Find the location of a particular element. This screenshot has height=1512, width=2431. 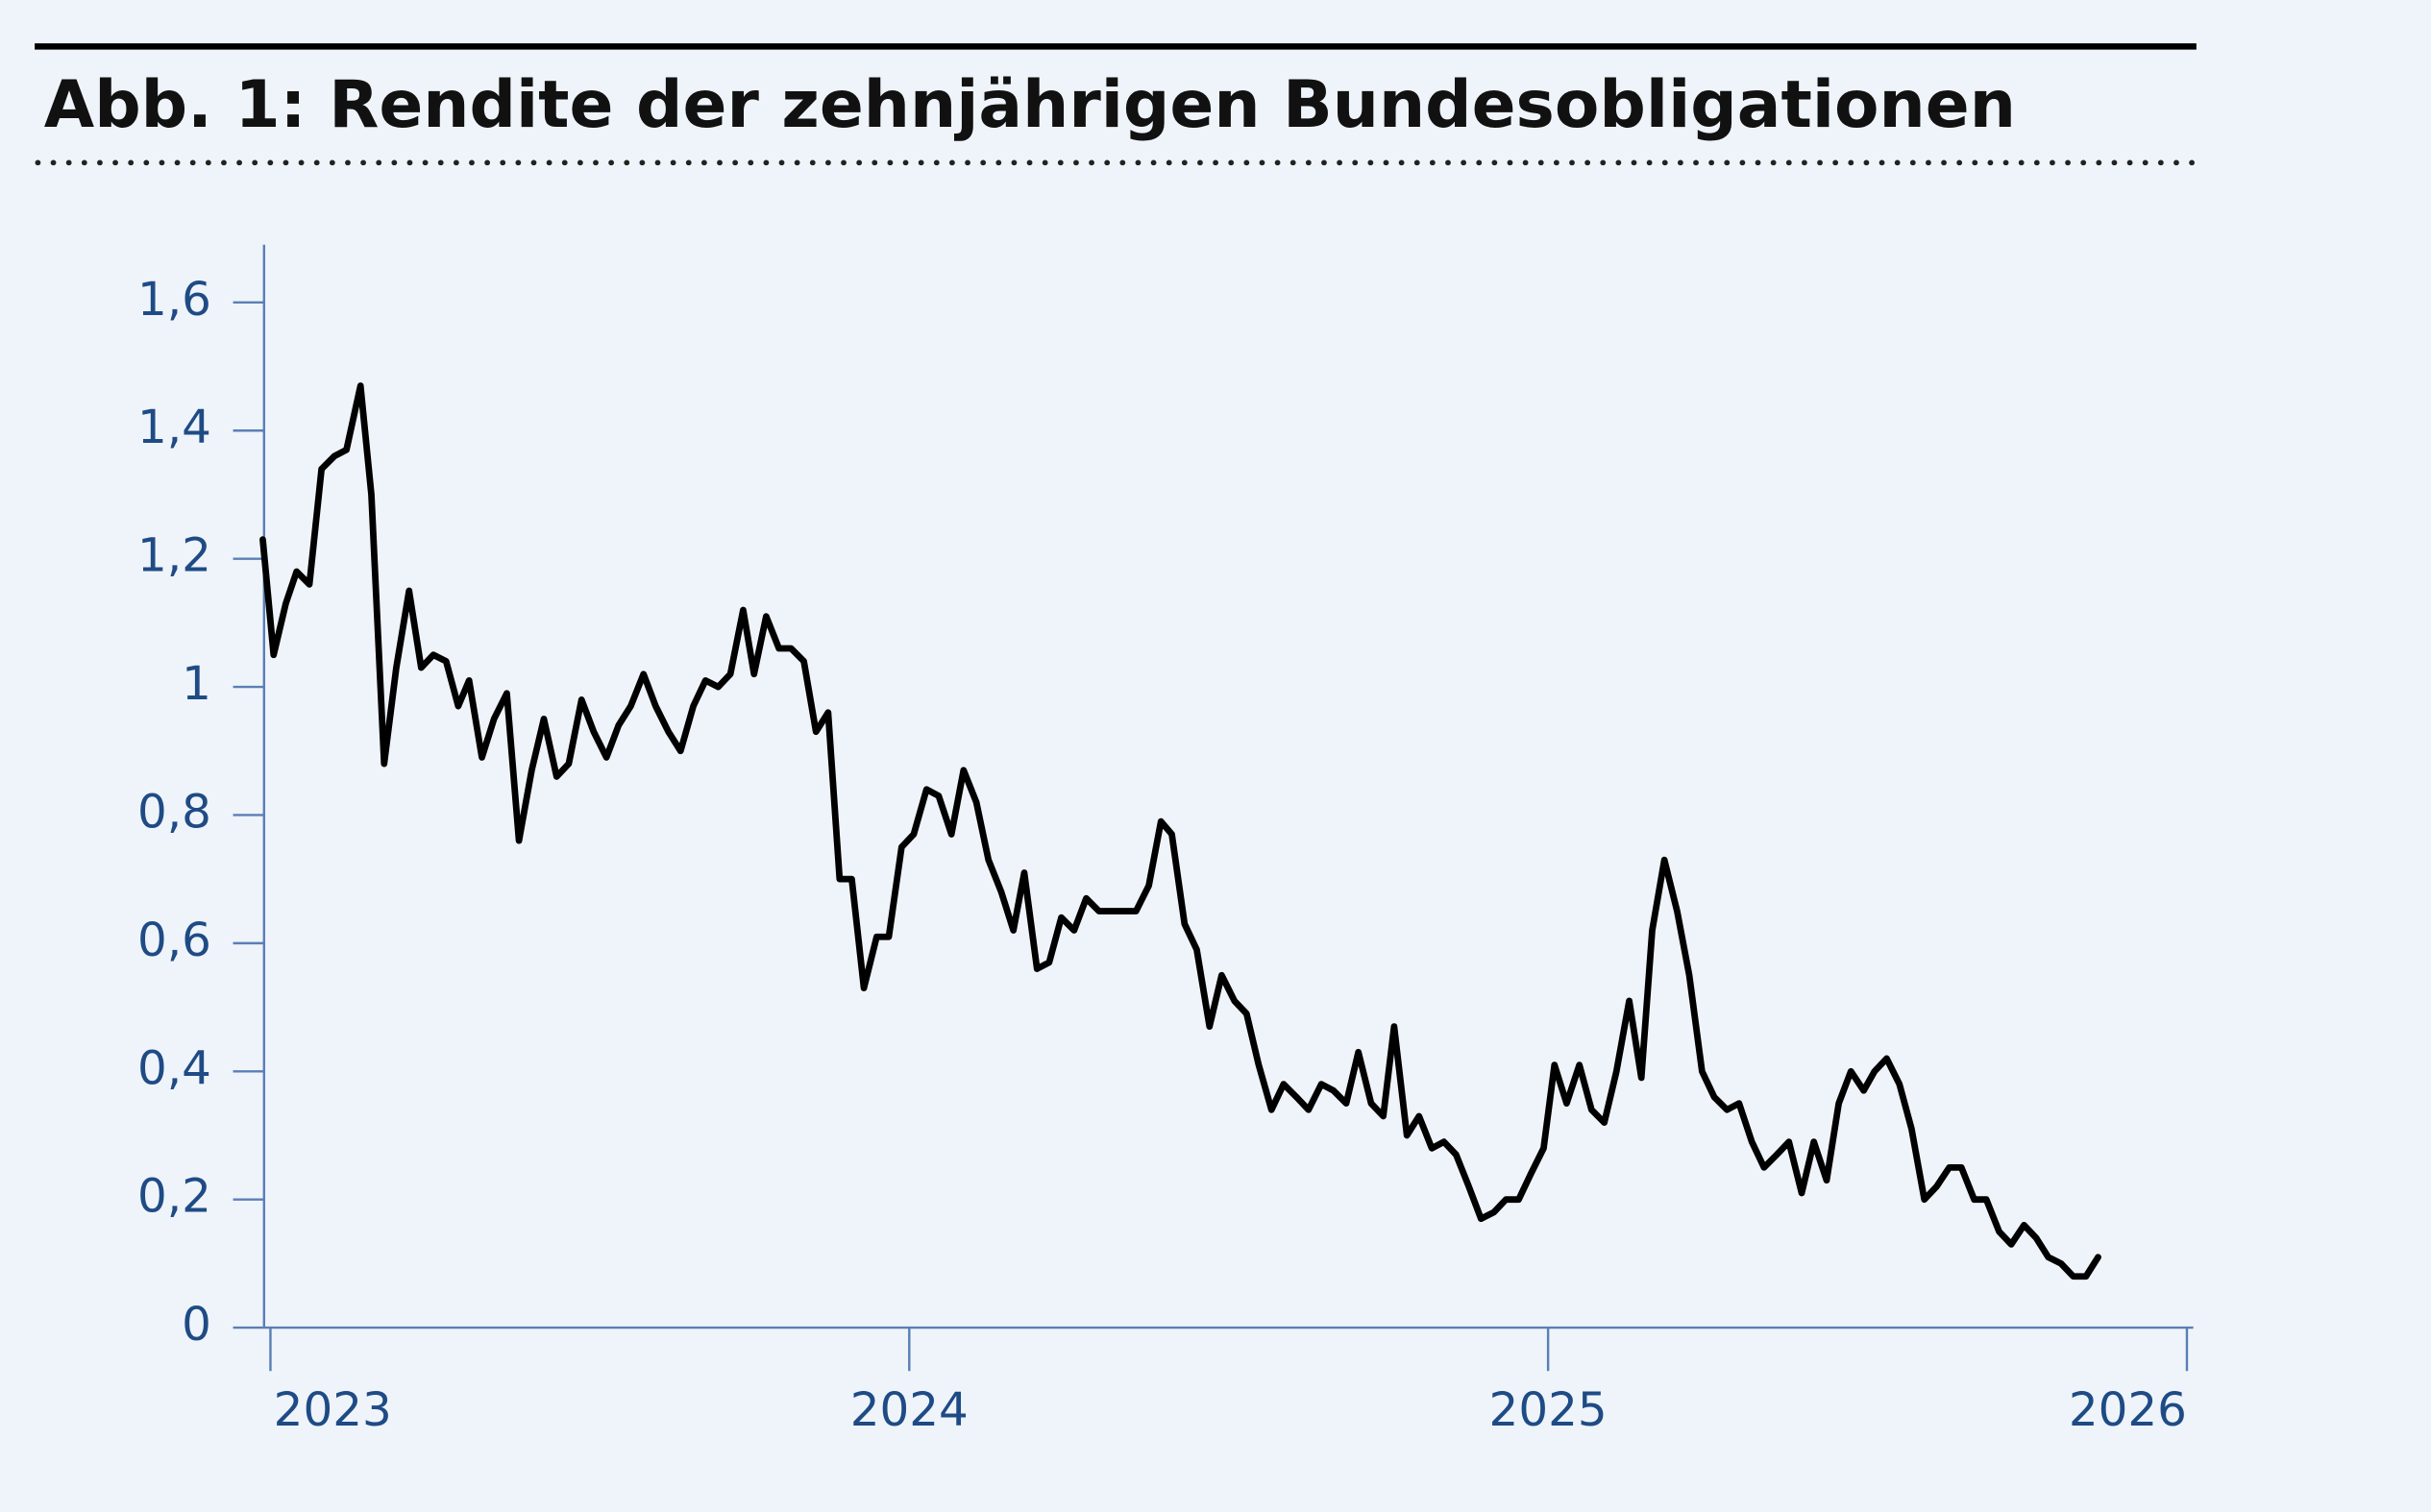

x-tick-label: 2024 is located at coordinates (910, 1410).